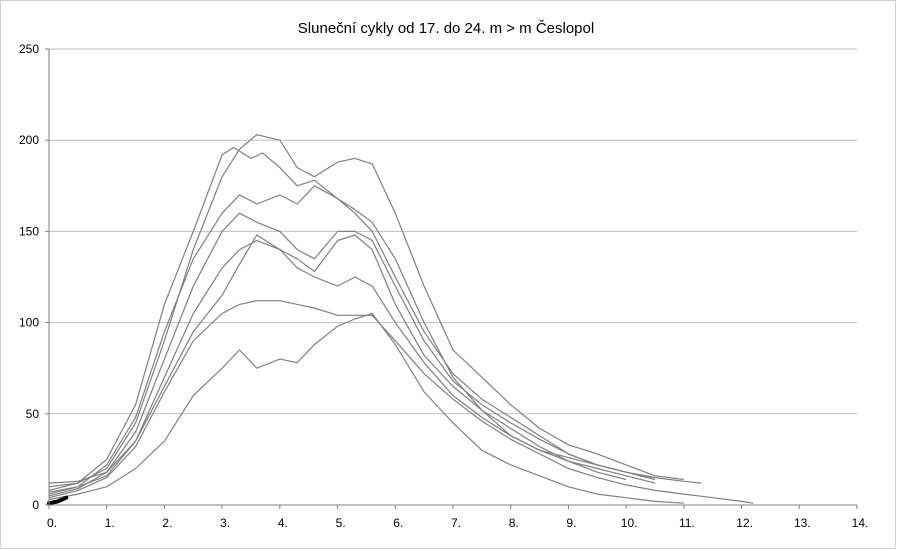 This screenshot has height=551, width=898. I want to click on x-tick-label: 13., so click(802, 523).